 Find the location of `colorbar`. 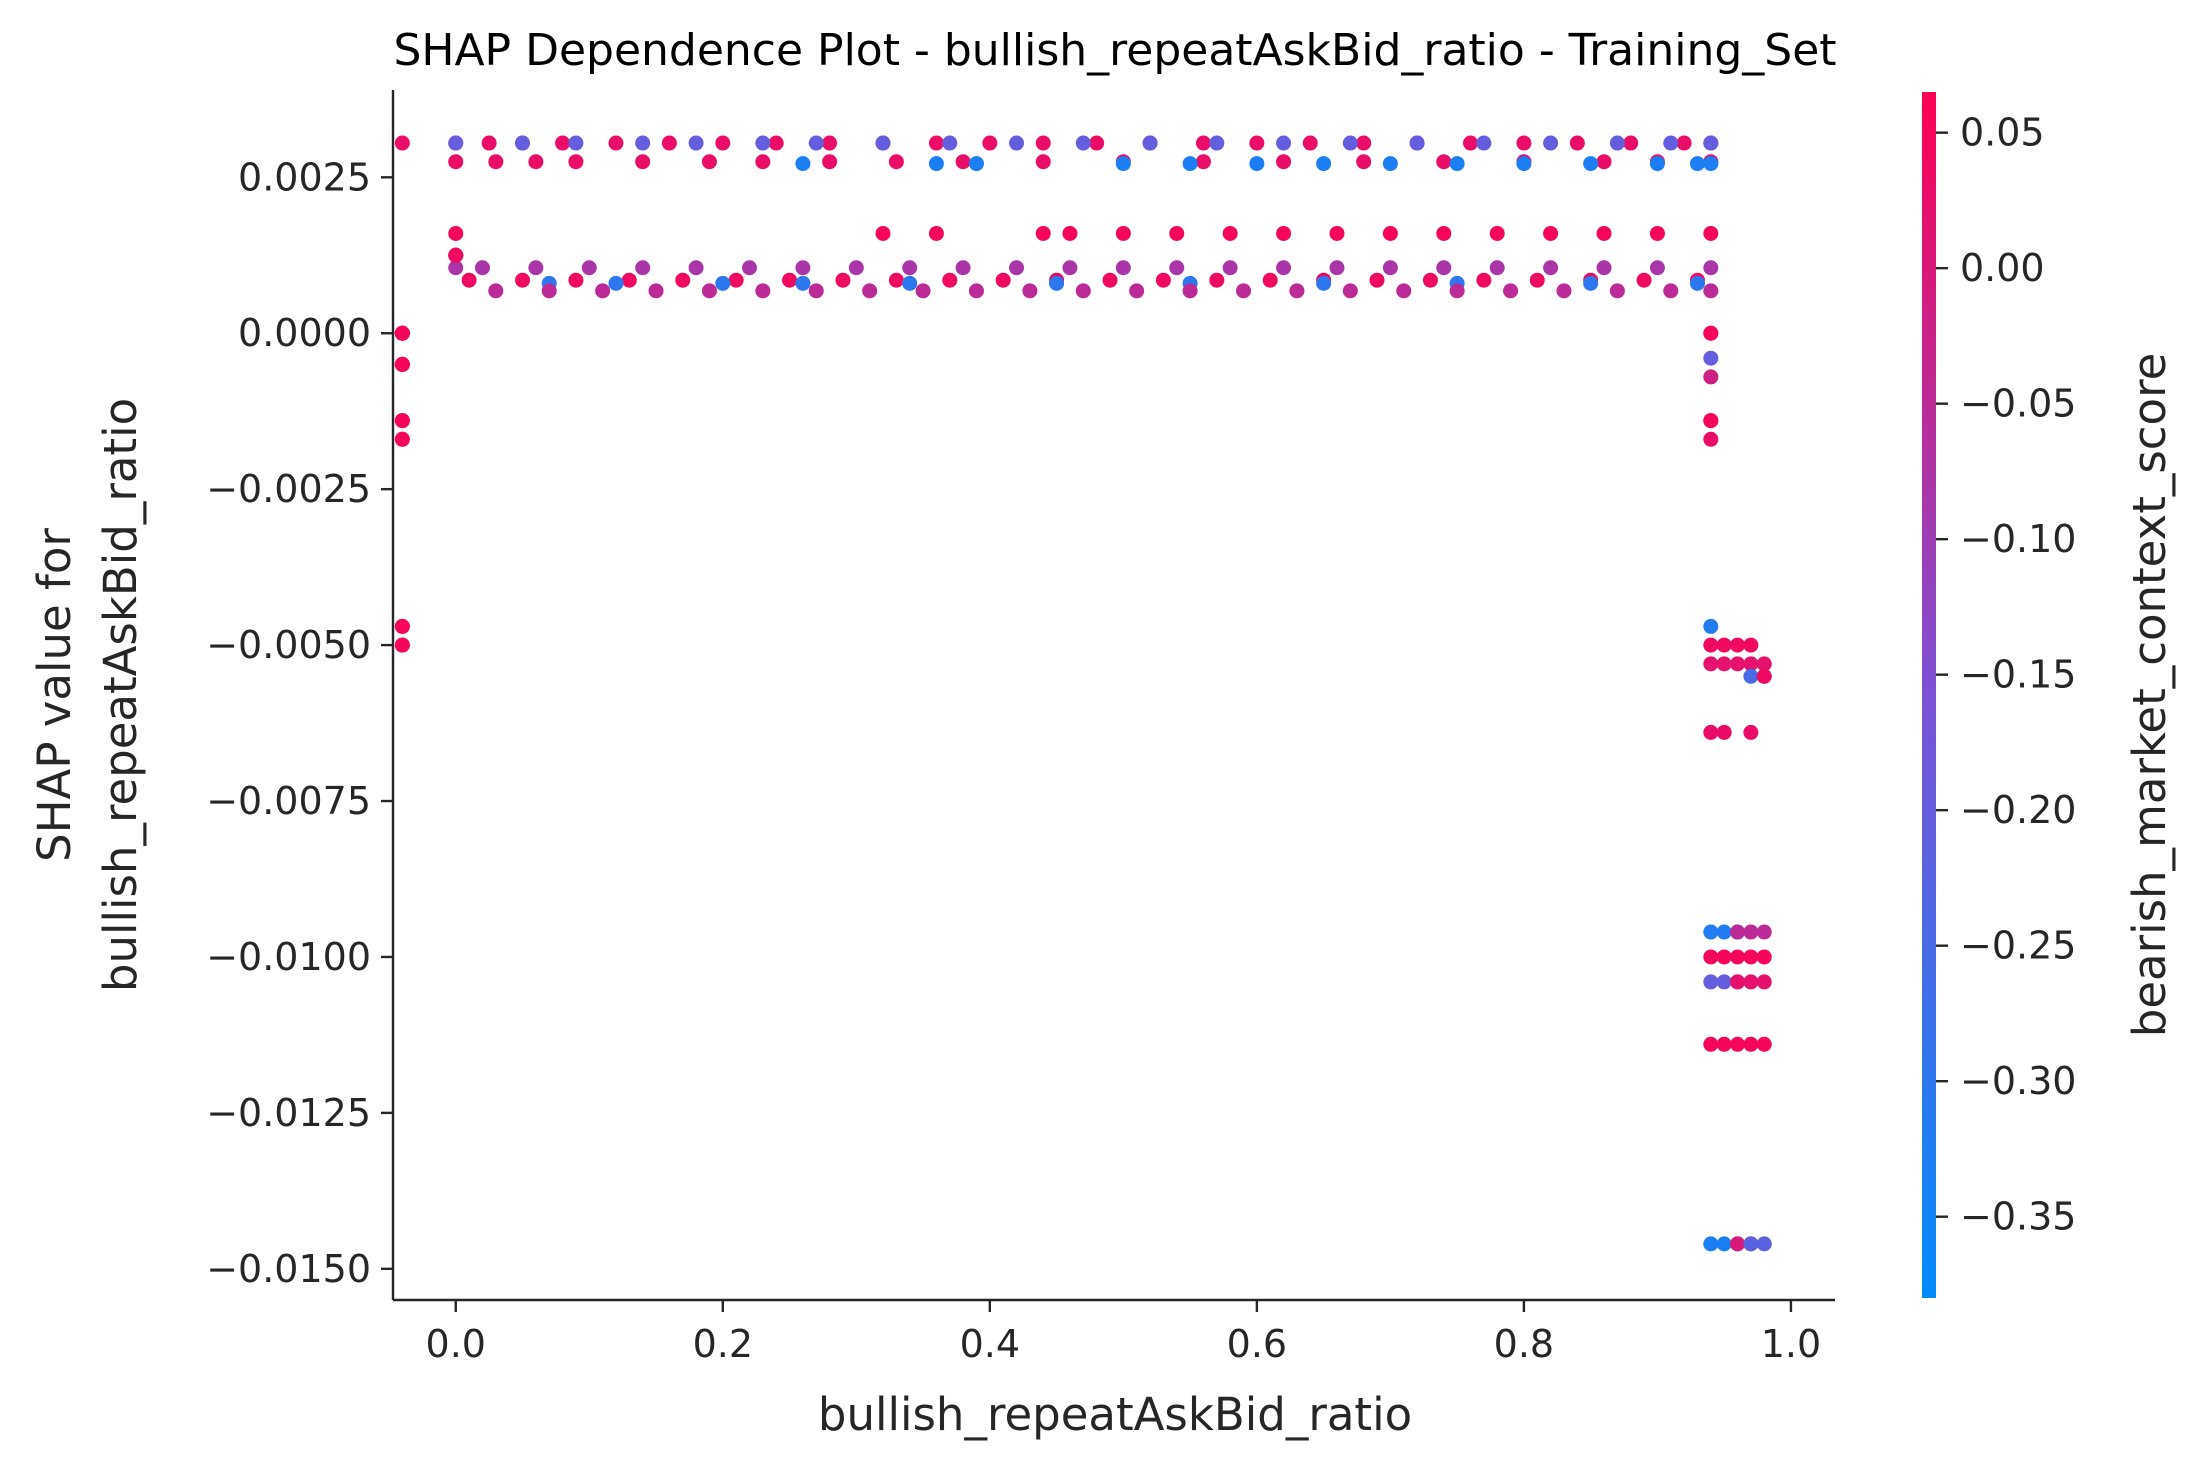

colorbar is located at coordinates (1929, 695).